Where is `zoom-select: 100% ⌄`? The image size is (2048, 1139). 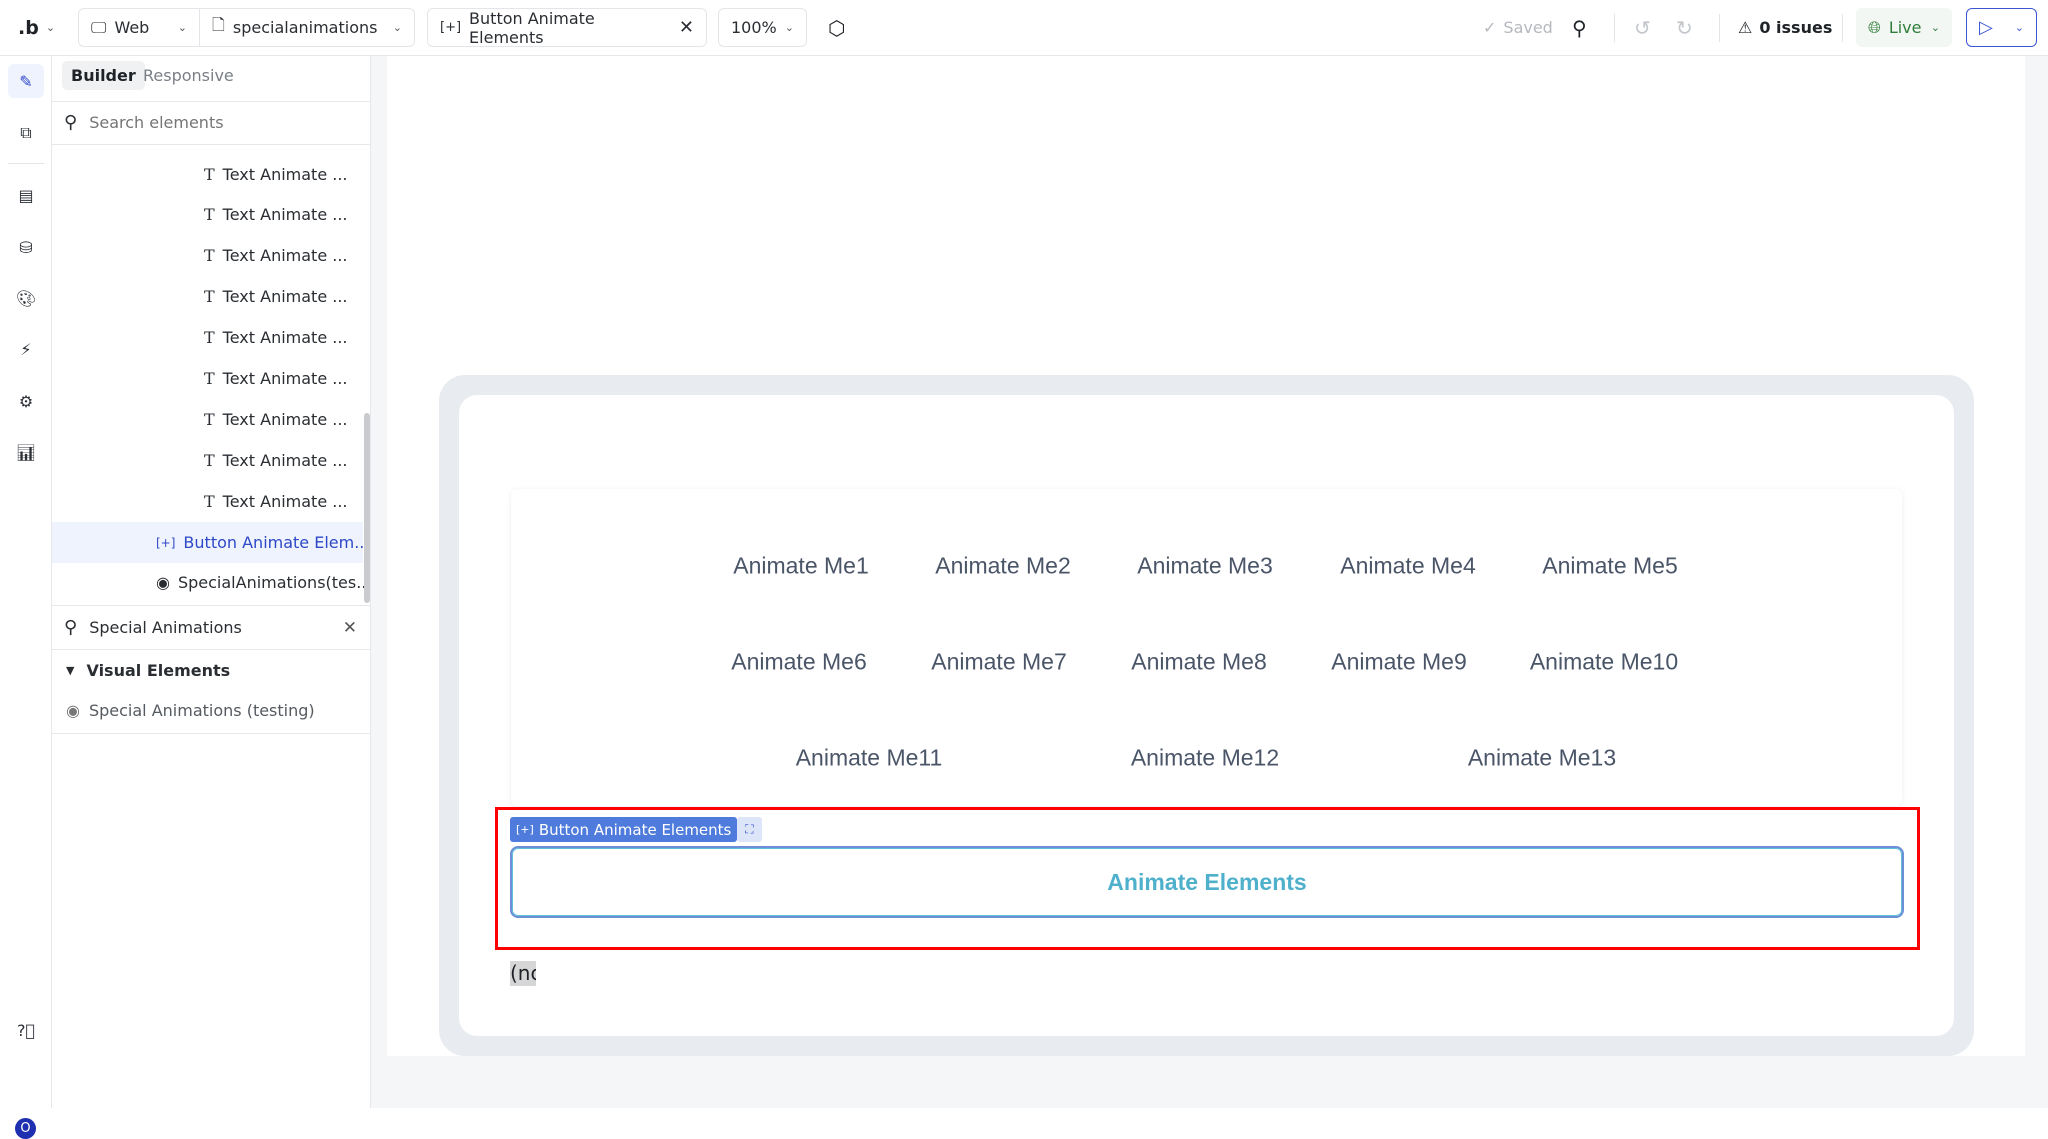
zoom-select: 100% ⌄ is located at coordinates (762, 27).